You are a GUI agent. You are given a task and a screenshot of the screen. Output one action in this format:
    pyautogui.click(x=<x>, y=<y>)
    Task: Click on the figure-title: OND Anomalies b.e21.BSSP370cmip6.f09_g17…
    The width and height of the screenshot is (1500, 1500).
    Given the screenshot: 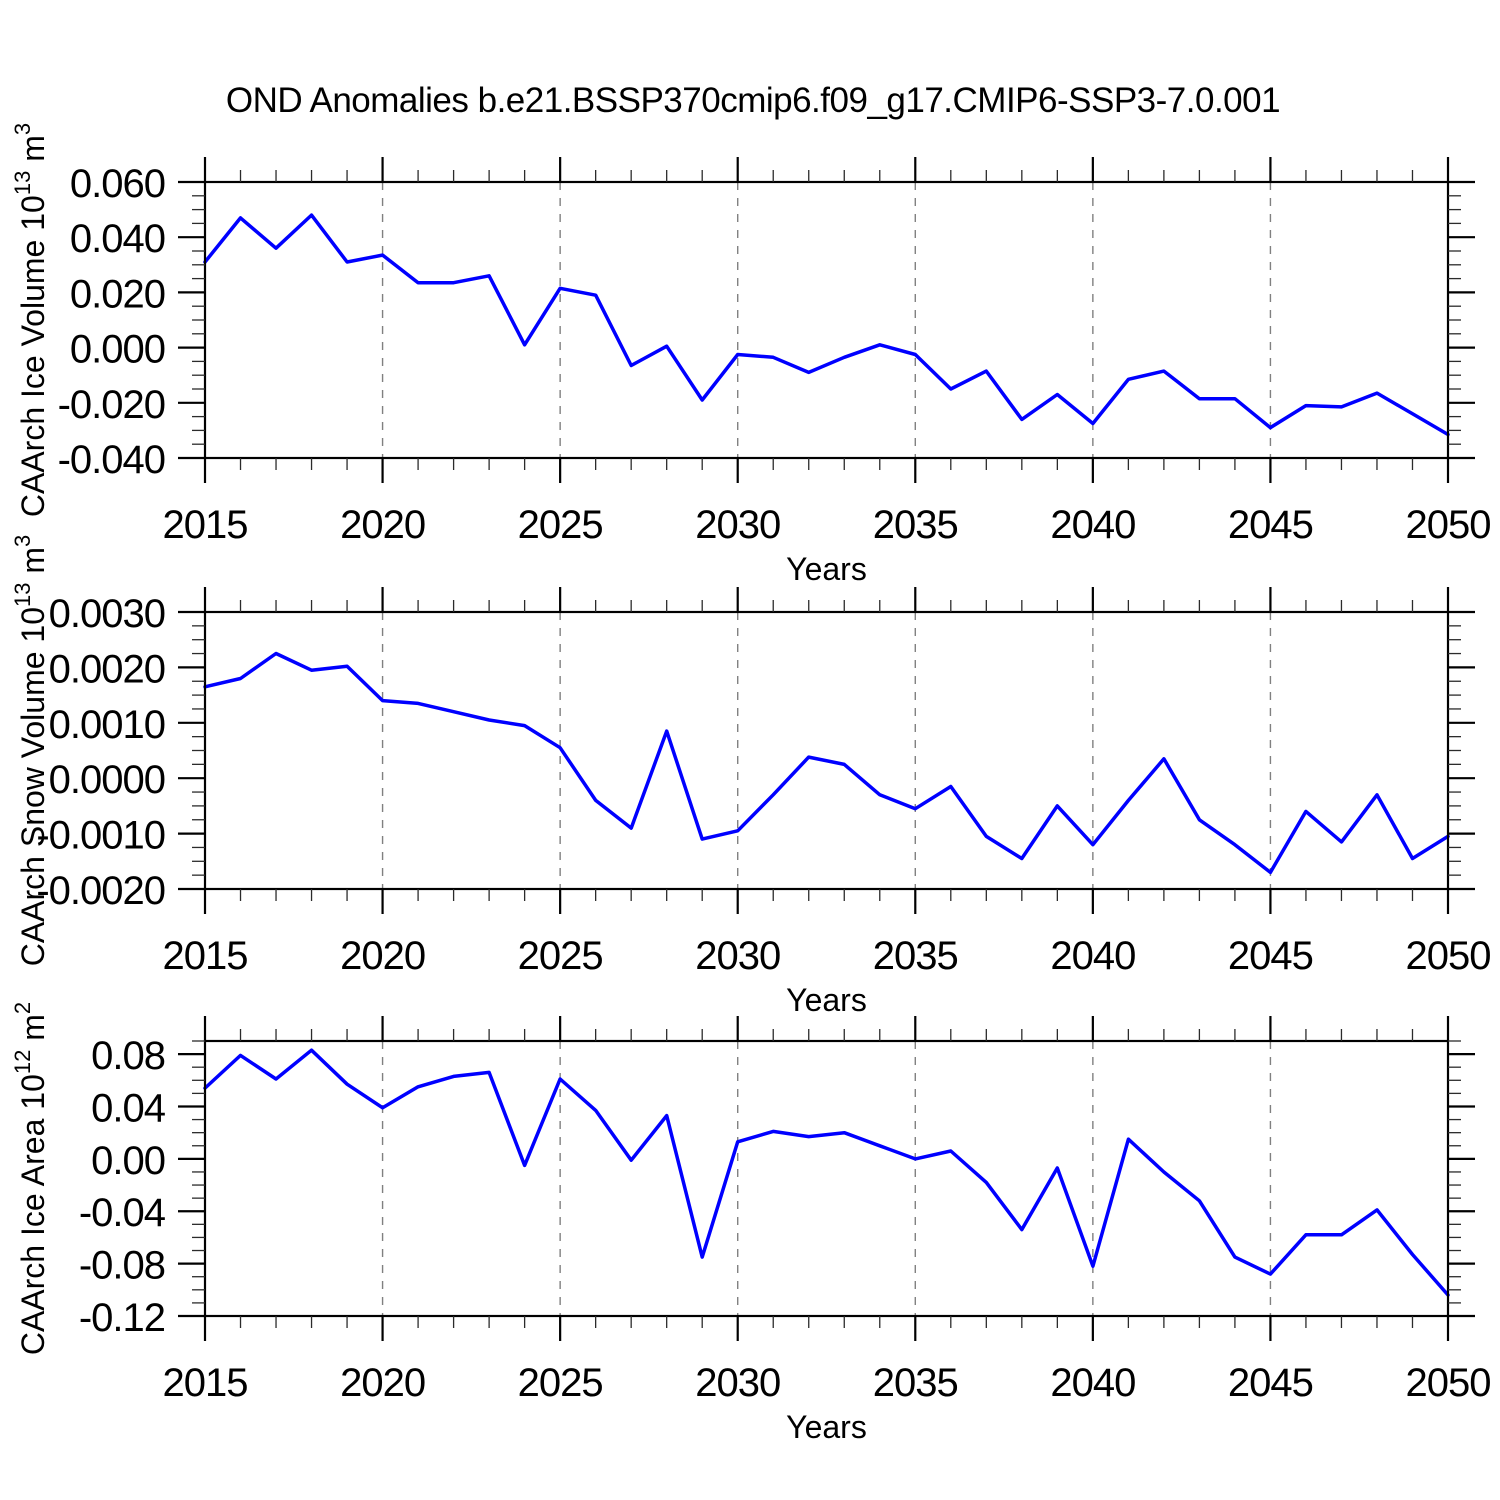 What is the action you would take?
    pyautogui.click(x=753, y=100)
    